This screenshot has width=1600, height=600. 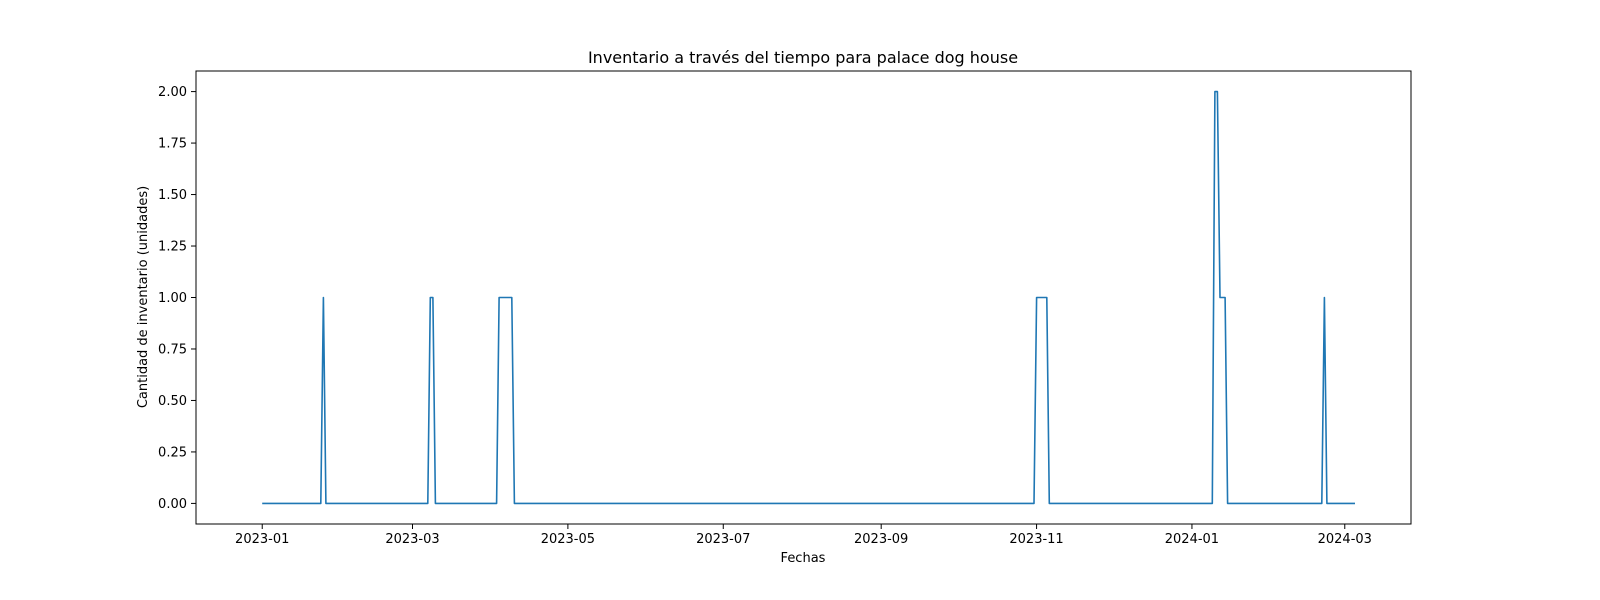 What do you see at coordinates (172, 92) in the screenshot?
I see `y-tick-label: 2.00` at bounding box center [172, 92].